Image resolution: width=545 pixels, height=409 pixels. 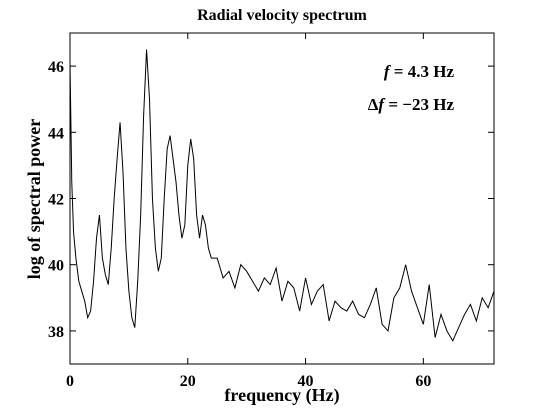 I want to click on chart-title: Radial velocity spectrum, so click(x=282, y=15).